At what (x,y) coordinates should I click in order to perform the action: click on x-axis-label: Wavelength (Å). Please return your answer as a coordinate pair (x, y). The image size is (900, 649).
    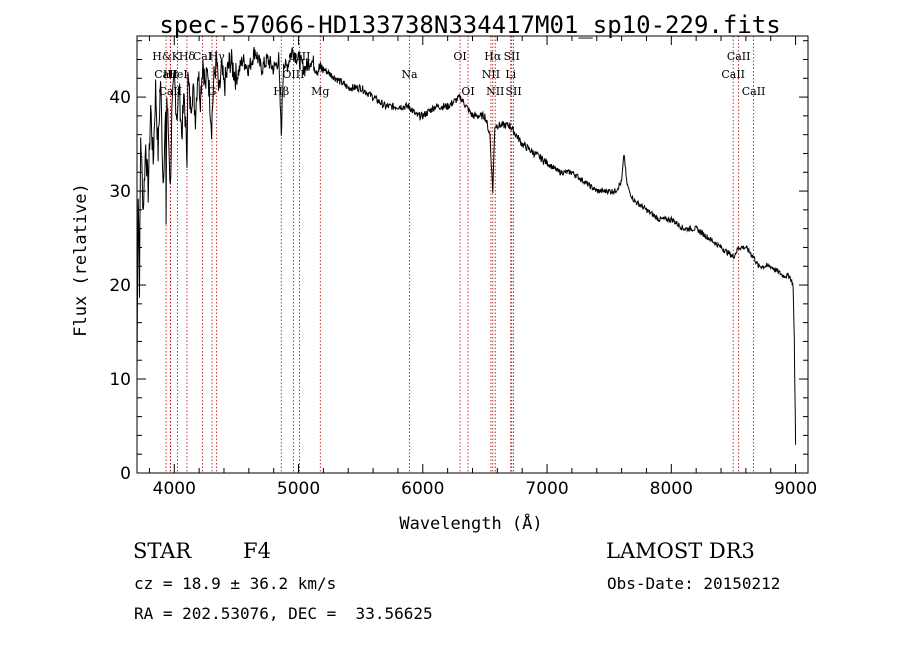
    Looking at the image, I should click on (470, 523).